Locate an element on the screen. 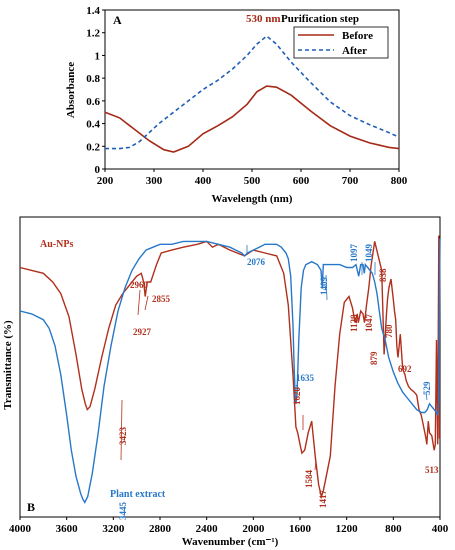  panel-b-x-tick-label: 4000 is located at coordinates (20, 529).